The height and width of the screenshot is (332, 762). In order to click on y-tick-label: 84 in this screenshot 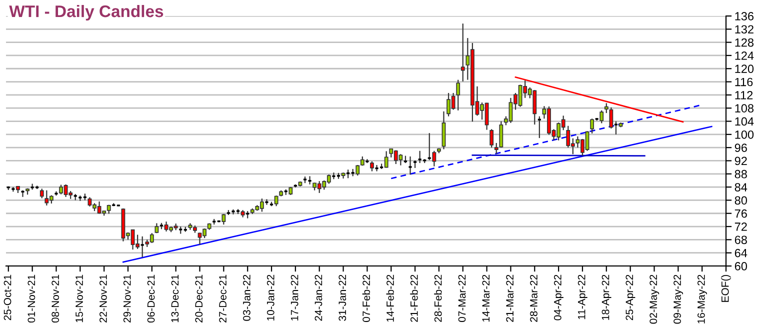, I will do `click(741, 187)`.